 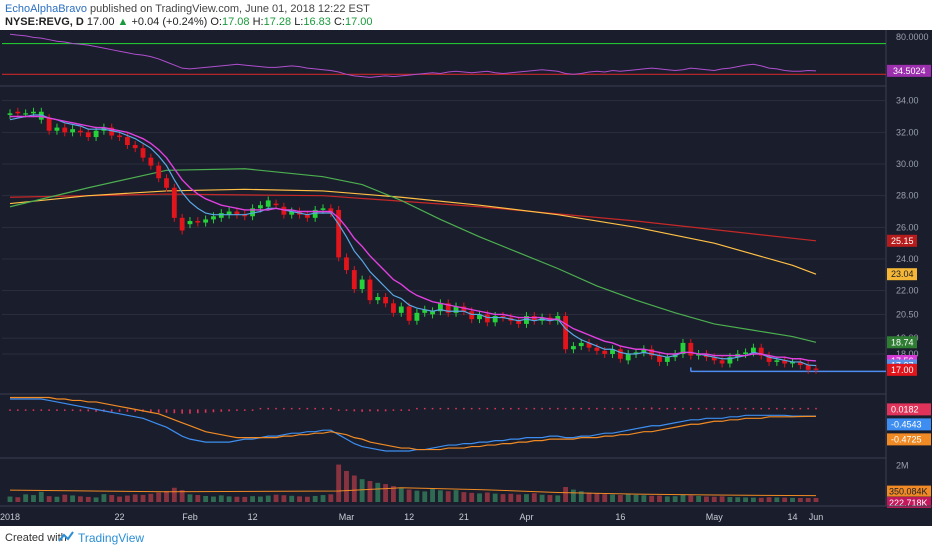 I want to click on signal-value-label: -0.4725, so click(x=906, y=439).